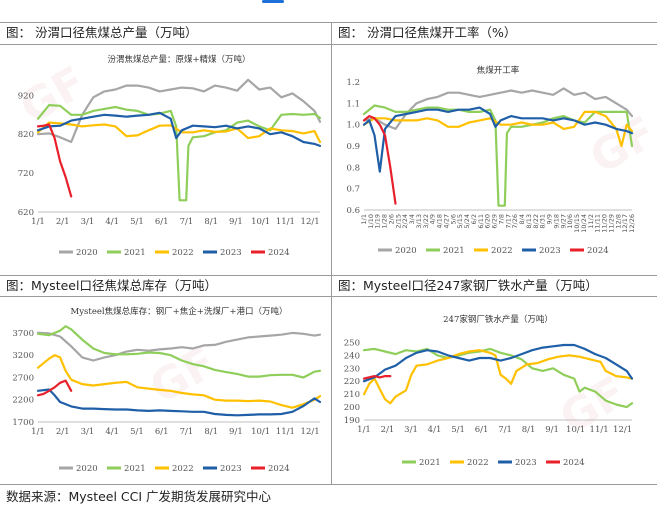 Image resolution: width=657 pixels, height=509 pixels. I want to click on chart-title: 247家钢厂铁水产量（万吨）, so click(498, 319).